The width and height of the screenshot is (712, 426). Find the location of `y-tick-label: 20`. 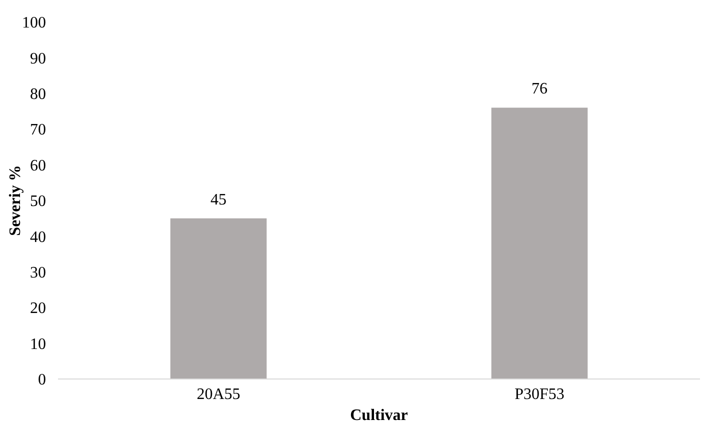

y-tick-label: 20 is located at coordinates (38, 309).